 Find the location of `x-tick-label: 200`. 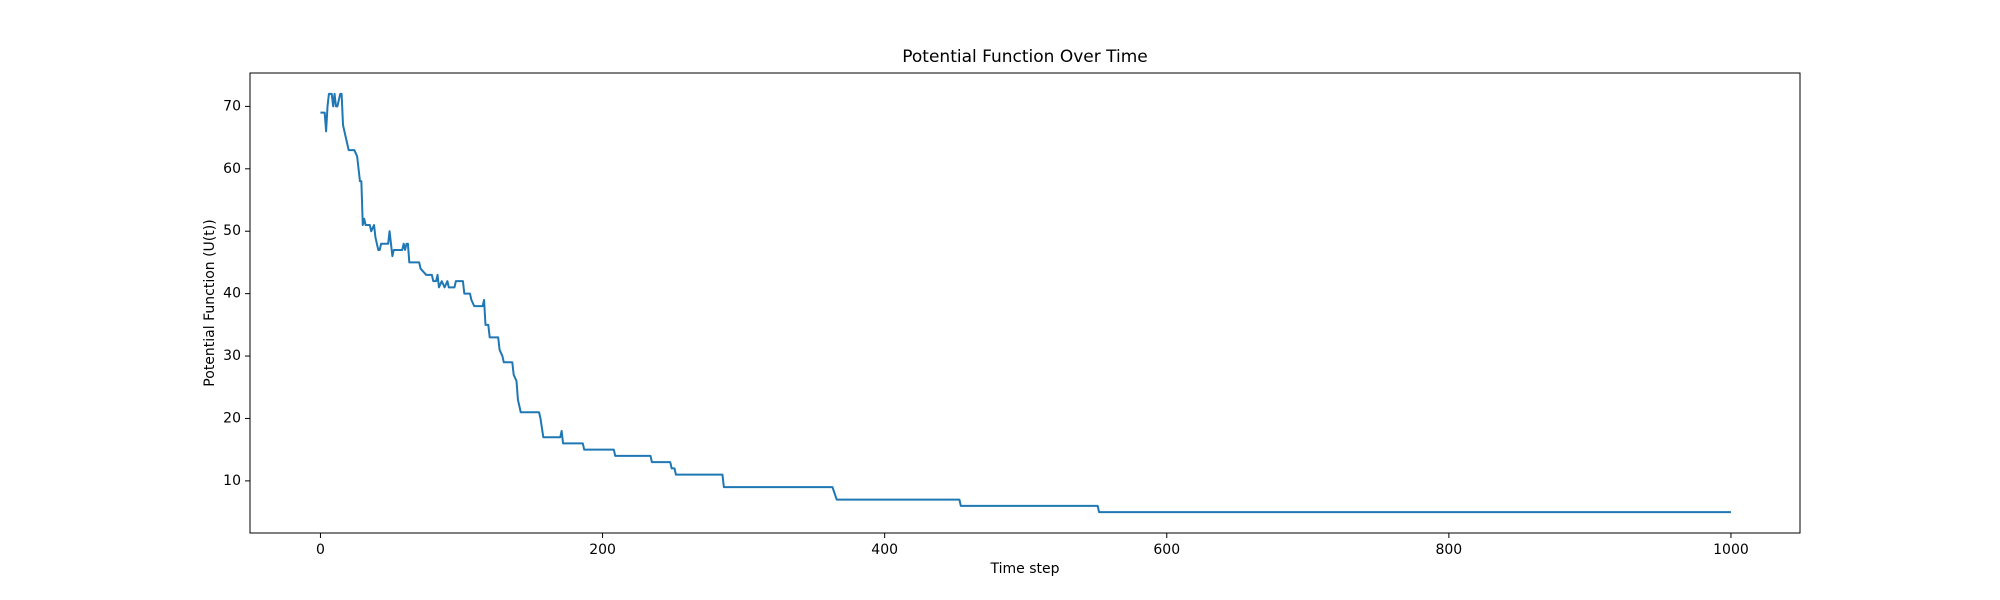

x-tick-label: 200 is located at coordinates (602, 550).